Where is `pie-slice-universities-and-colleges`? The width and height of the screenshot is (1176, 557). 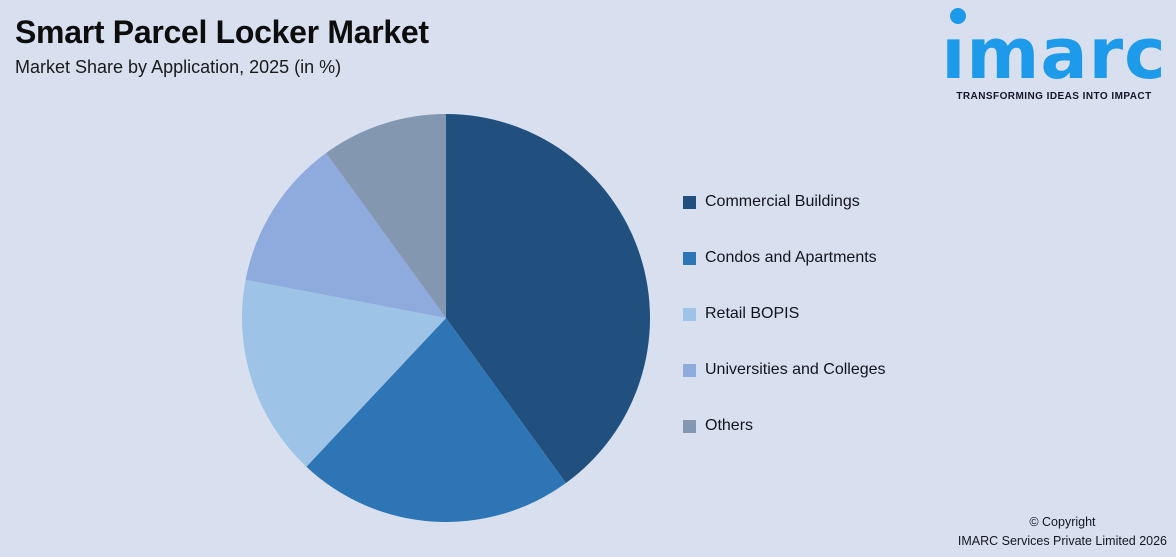 pie-slice-universities-and-colleges is located at coordinates (345, 235).